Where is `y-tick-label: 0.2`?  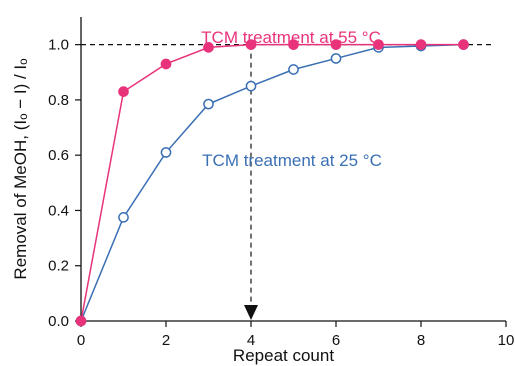 y-tick-label: 0.2 is located at coordinates (58, 266).